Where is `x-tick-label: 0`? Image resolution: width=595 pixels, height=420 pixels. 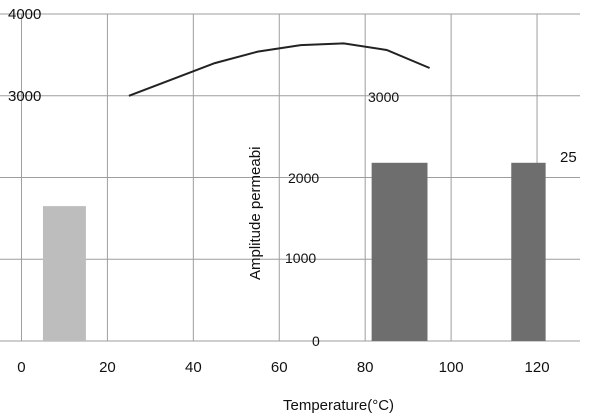 x-tick-label: 0 is located at coordinates (21, 367).